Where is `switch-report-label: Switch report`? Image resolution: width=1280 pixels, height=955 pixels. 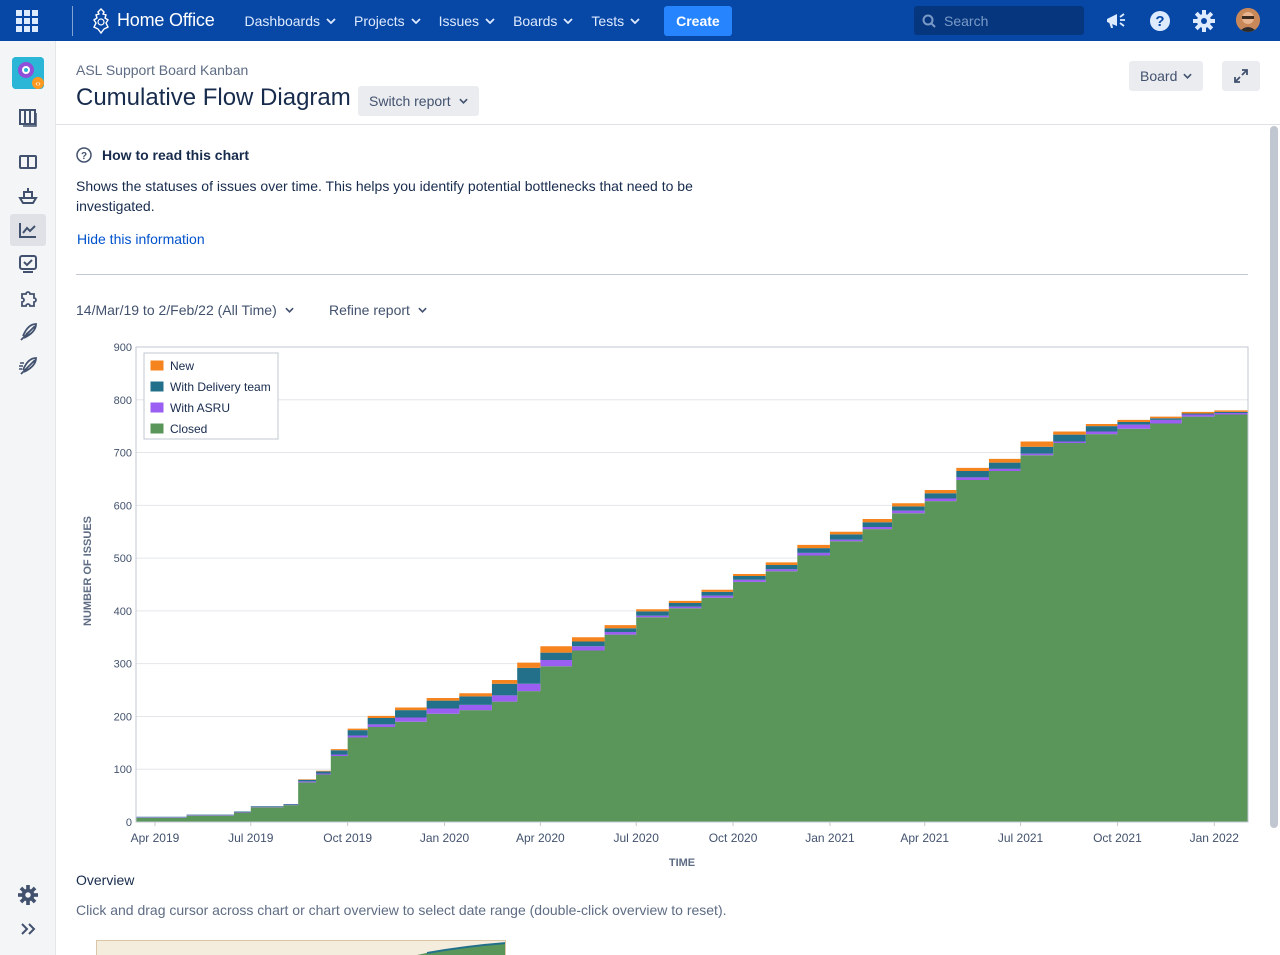
switch-report-label: Switch report is located at coordinates (410, 101).